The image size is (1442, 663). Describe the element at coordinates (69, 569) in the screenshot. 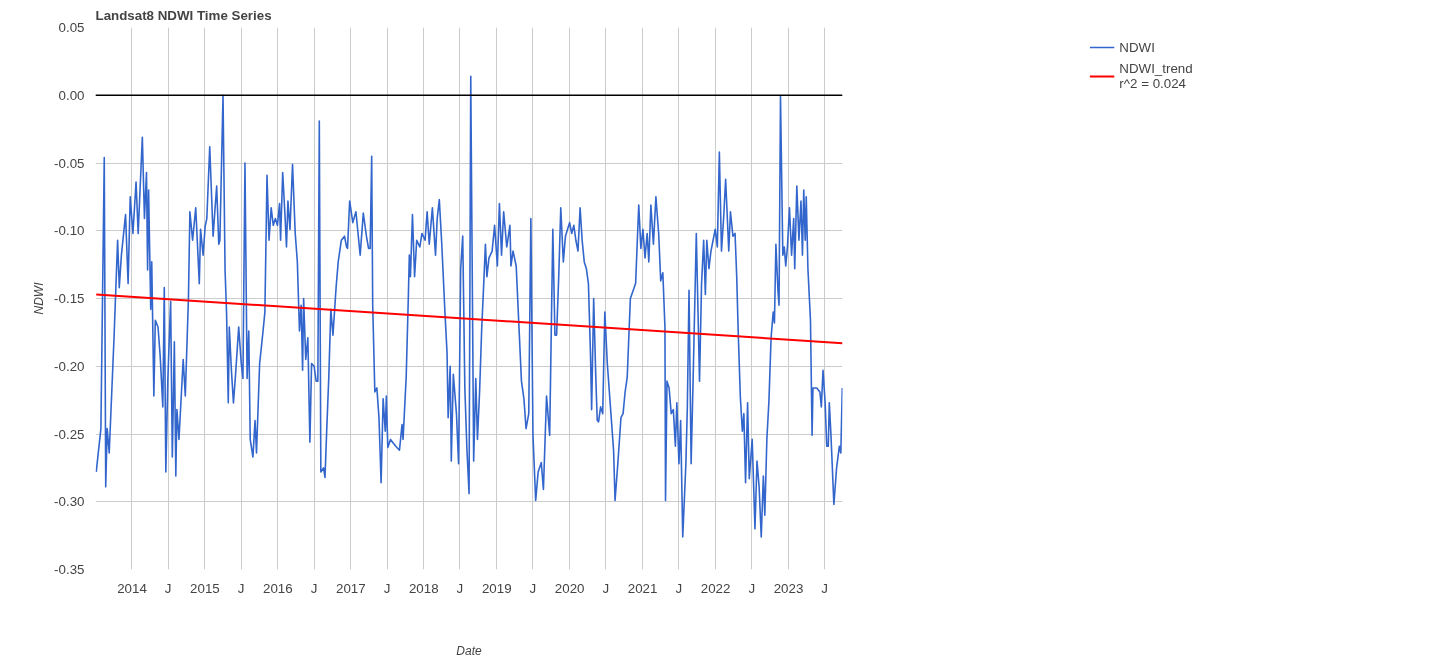

I see `y-tick-label: -0.35` at that location.